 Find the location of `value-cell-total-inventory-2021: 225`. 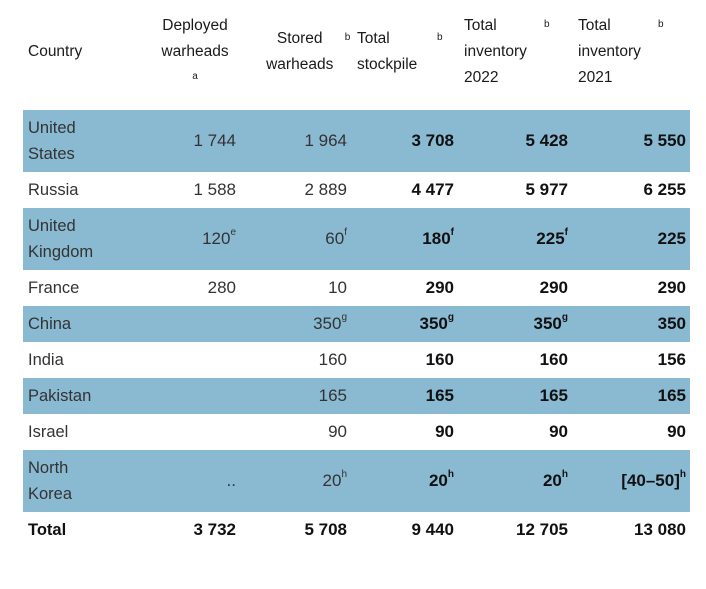

value-cell-total-inventory-2021: 225 is located at coordinates (631, 239).